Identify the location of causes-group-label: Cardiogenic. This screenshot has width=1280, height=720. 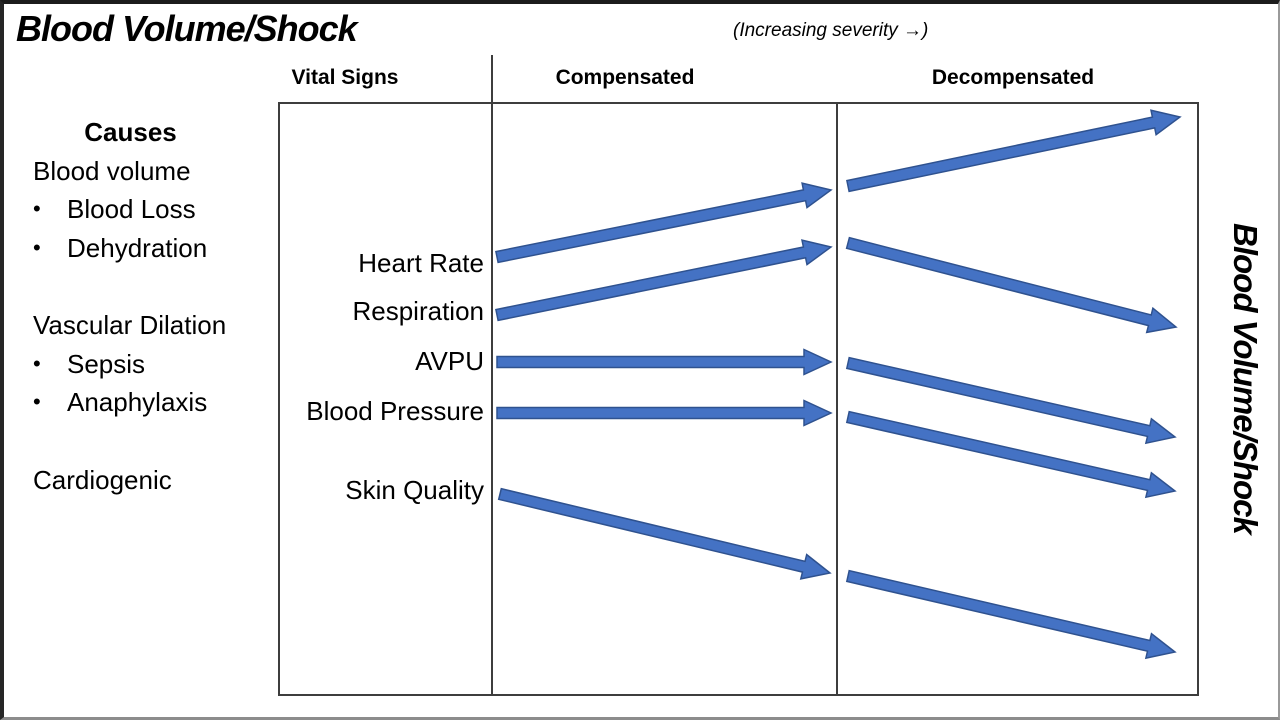
(102, 479).